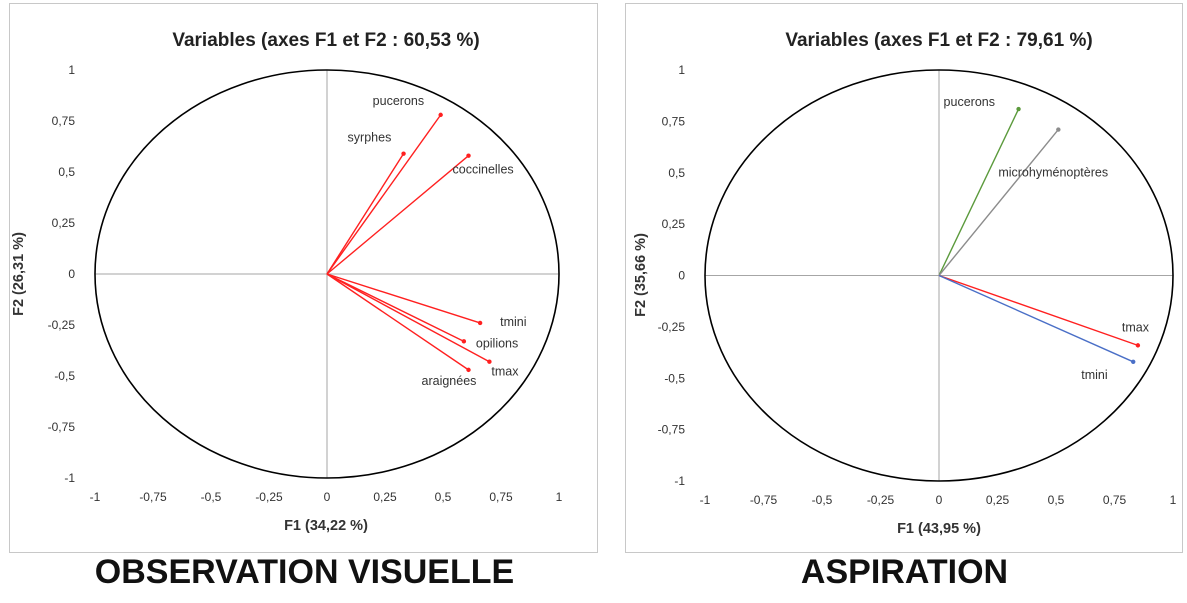 The image size is (1187, 603). What do you see at coordinates (1053, 173) in the screenshot?
I see `variable-label: microhyménoptères` at bounding box center [1053, 173].